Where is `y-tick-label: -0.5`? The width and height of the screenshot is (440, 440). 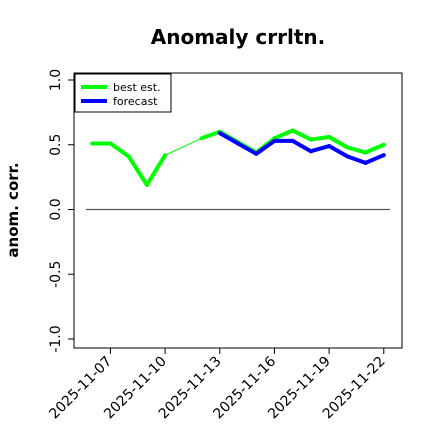 y-tick-label: -0.5 is located at coordinates (56, 274).